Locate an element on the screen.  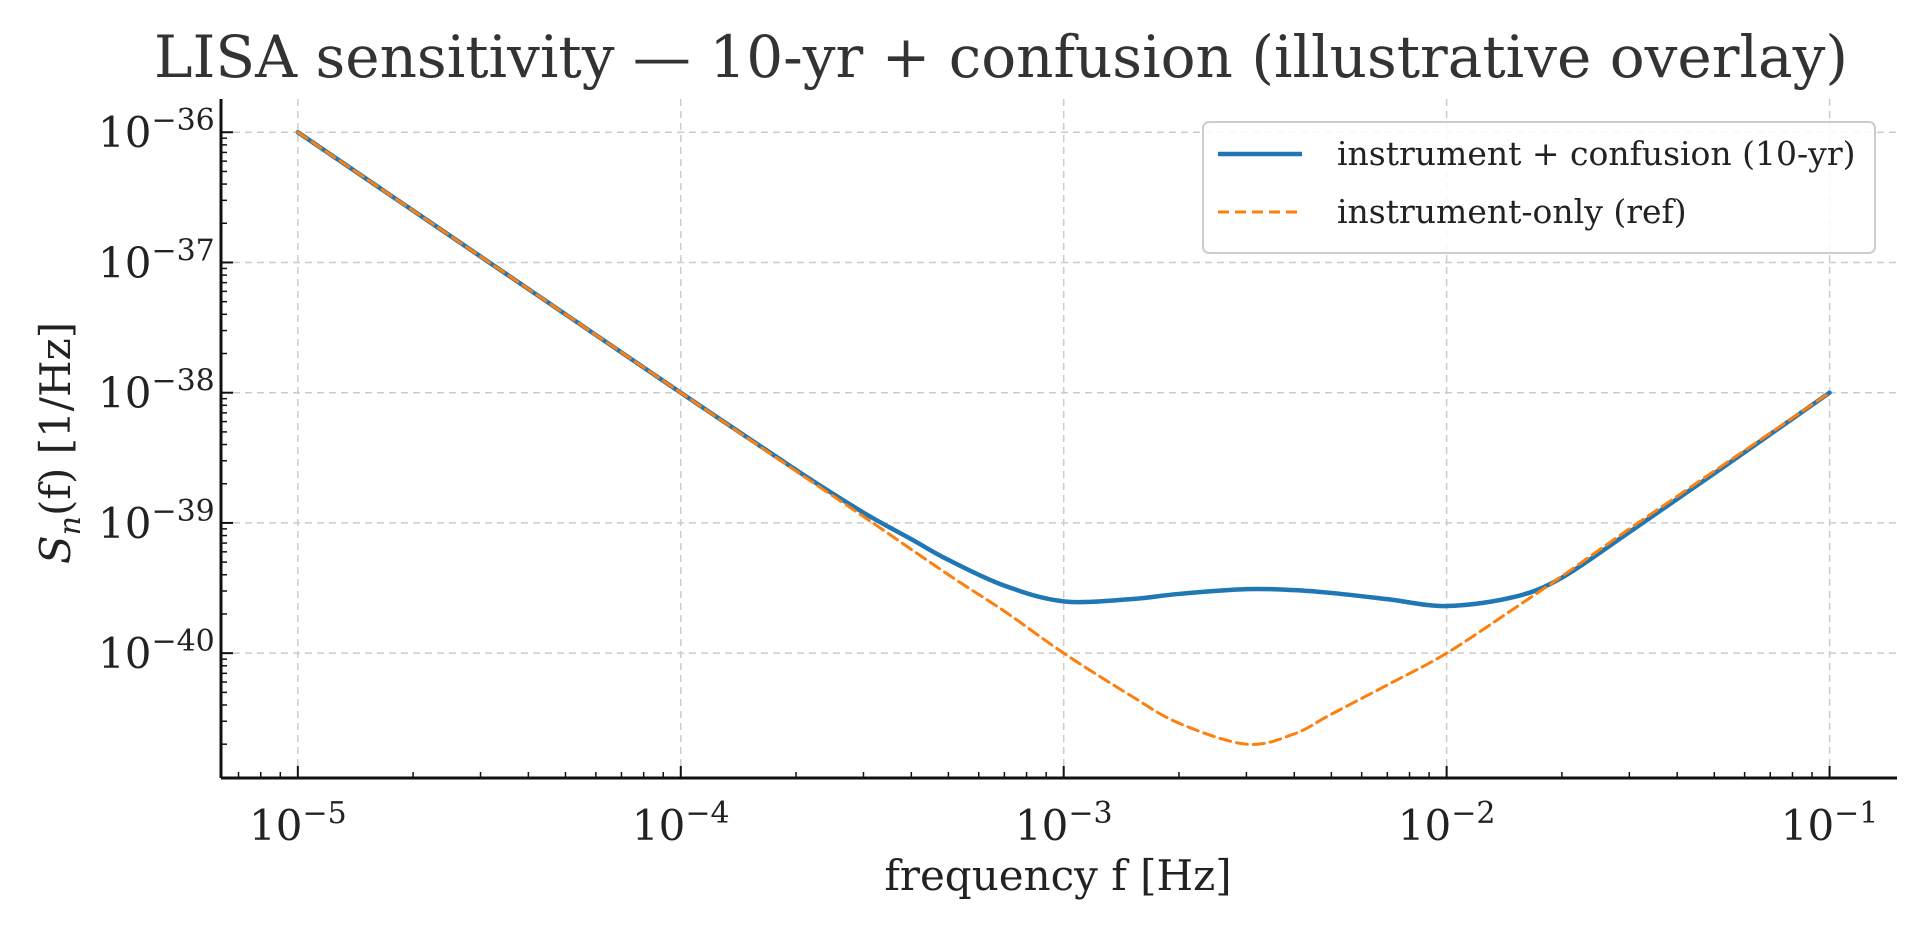
x-tick-label: 10⁻⁵ is located at coordinates (298, 823).